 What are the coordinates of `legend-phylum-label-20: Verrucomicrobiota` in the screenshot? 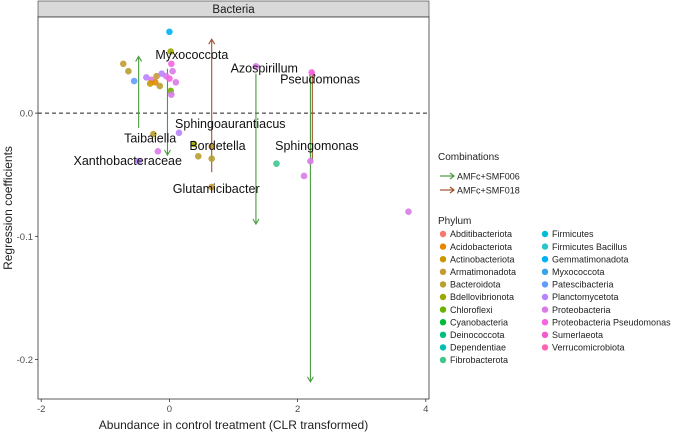 It's located at (588, 348).